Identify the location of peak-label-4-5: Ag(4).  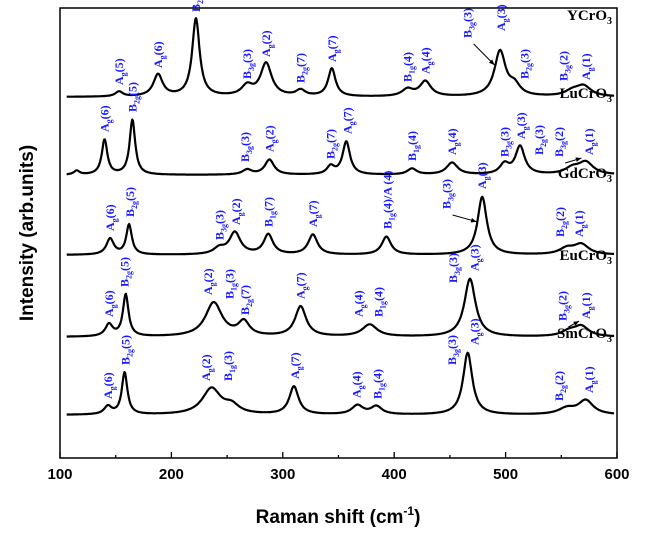
(357, 384).